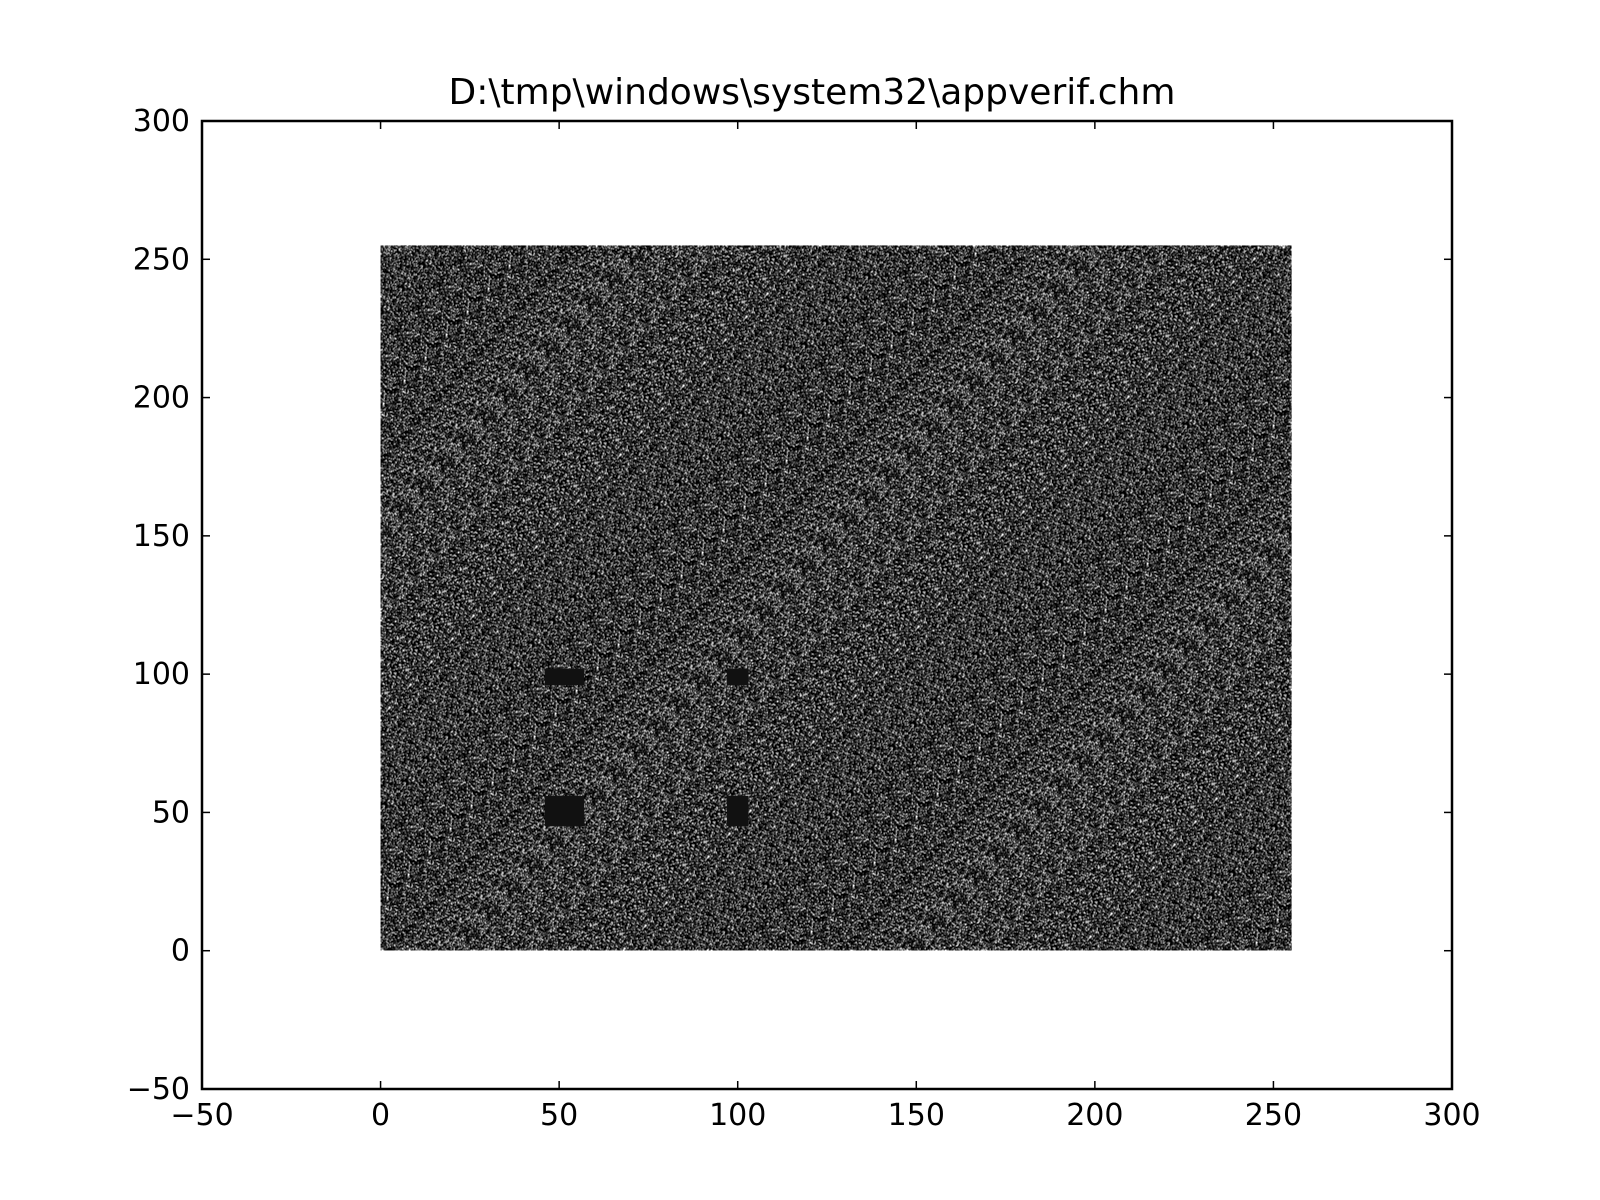 The height and width of the screenshot is (1200, 1600). I want to click on dense-clusters, so click(646, 747).